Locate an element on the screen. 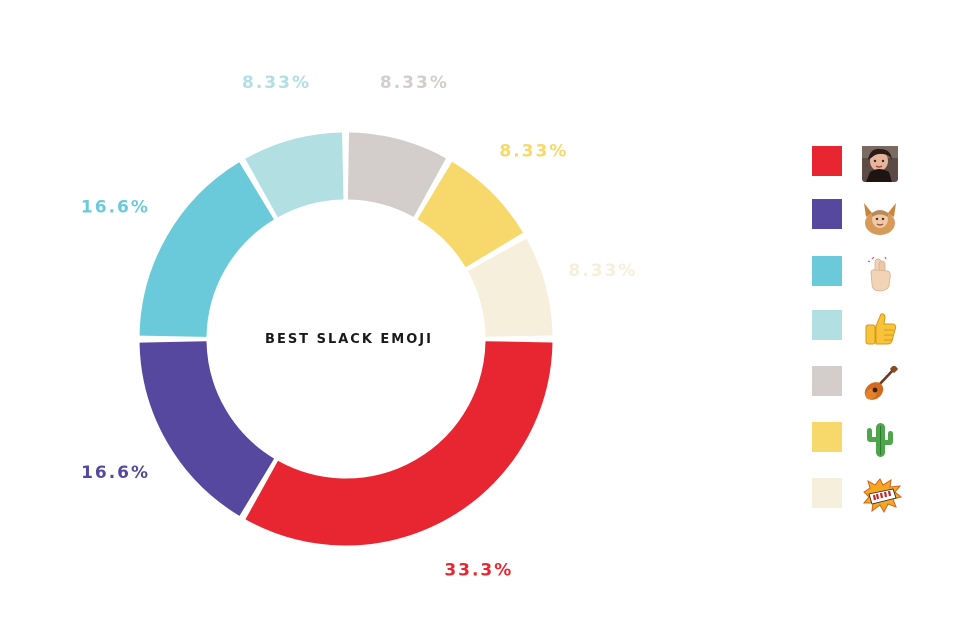  legend-item-dog-photo: dog-photo is located at coordinates (867, 217).